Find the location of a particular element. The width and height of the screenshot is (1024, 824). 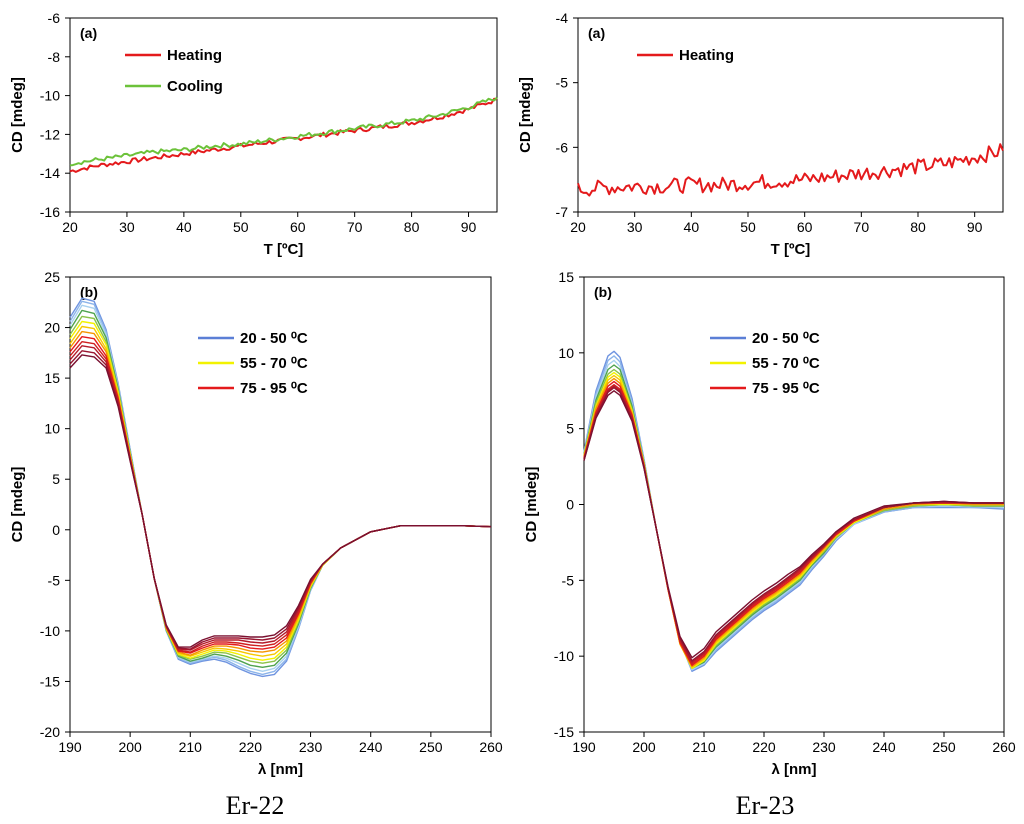

y-tick-label: -4 is located at coordinates (562, 18).